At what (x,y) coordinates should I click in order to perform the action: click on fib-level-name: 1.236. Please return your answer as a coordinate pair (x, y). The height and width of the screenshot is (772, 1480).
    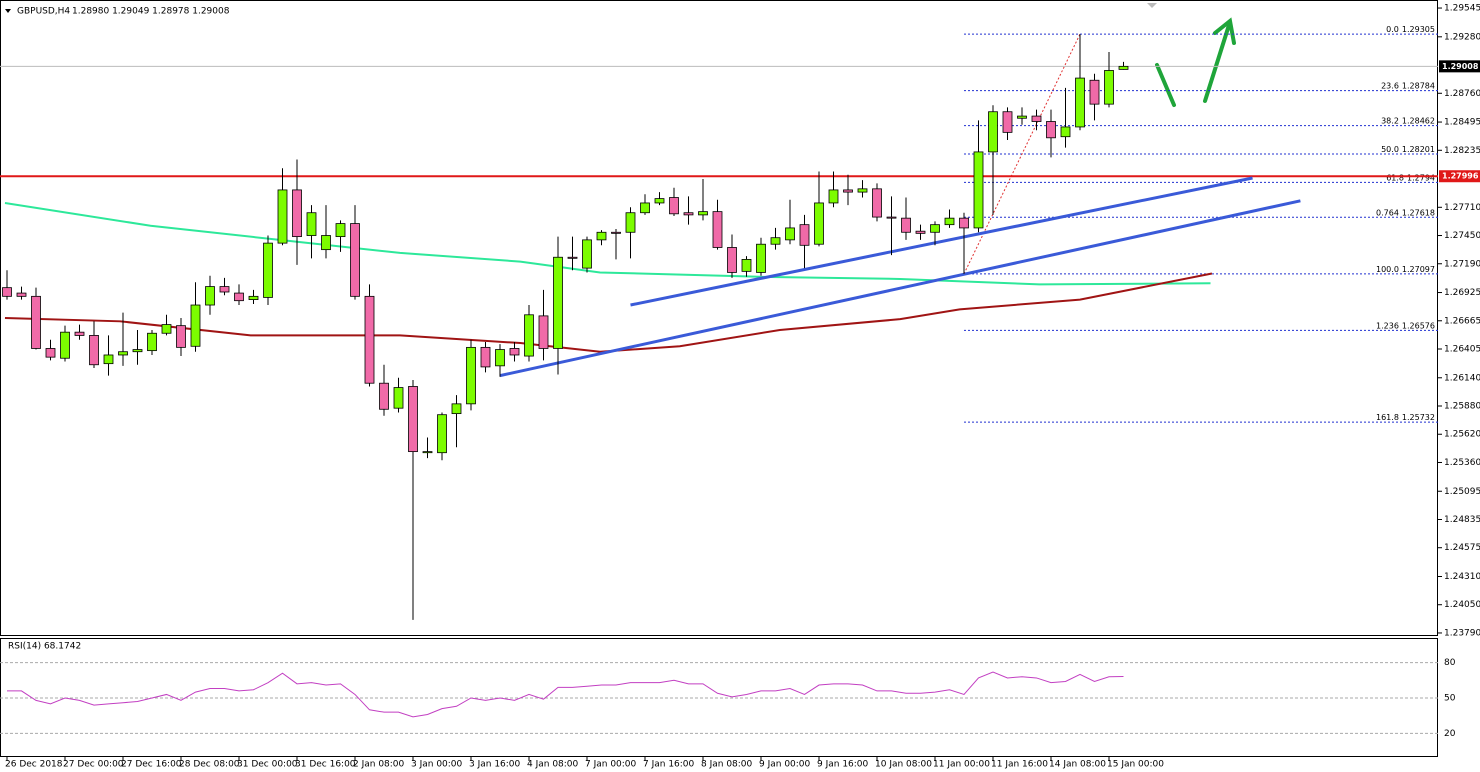
    Looking at the image, I should click on (1387, 325).